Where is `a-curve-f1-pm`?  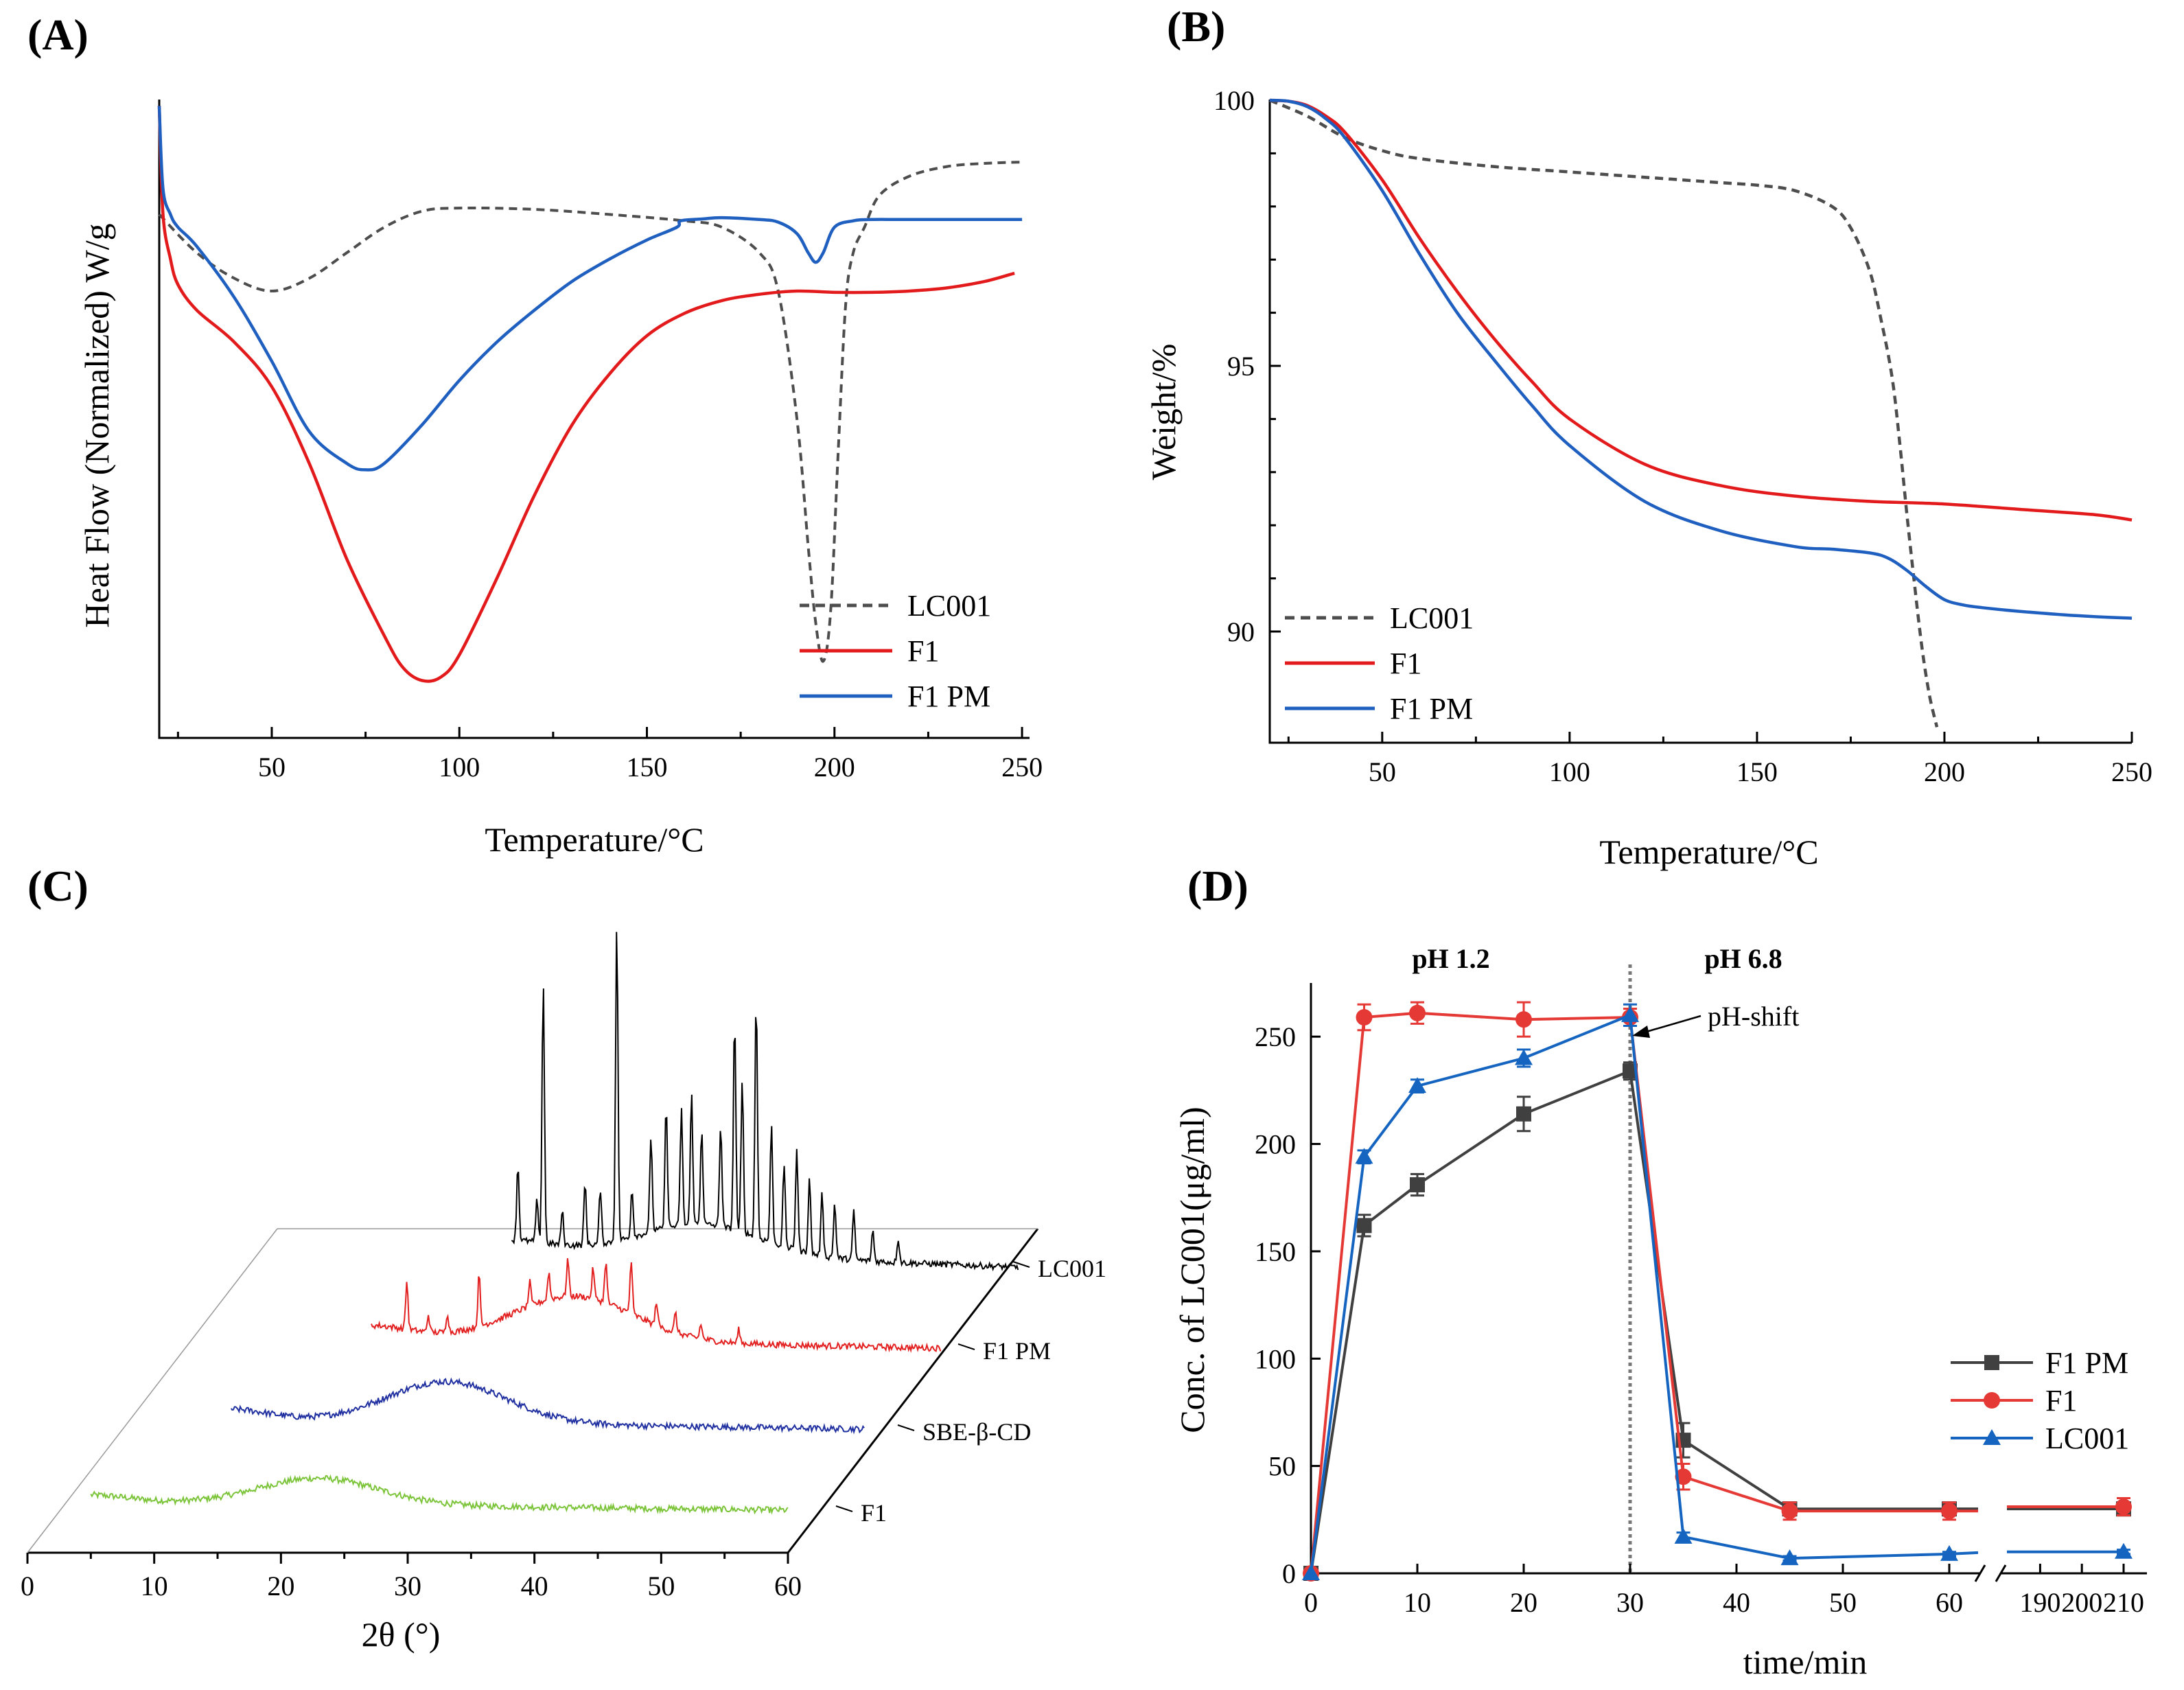
a-curve-f1-pm is located at coordinates (590, 289).